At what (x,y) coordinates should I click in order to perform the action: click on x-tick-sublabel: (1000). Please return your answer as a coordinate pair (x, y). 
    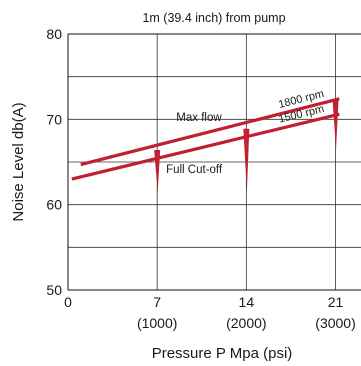
    Looking at the image, I should click on (157, 323).